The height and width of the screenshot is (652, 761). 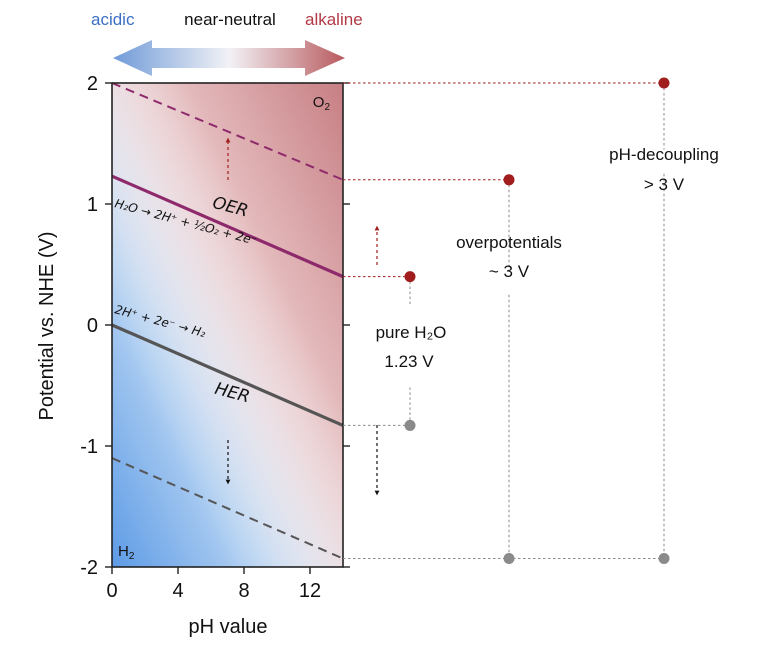 What do you see at coordinates (227, 131) in the screenshot?
I see `series-line-oer-overpotential` at bounding box center [227, 131].